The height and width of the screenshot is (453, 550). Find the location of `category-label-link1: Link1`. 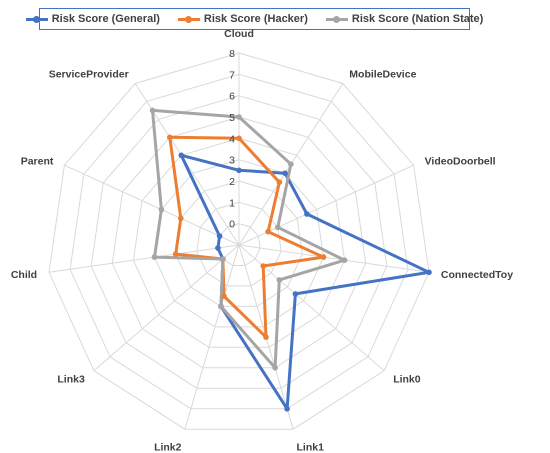

category-label-link1: Link1 is located at coordinates (311, 447).